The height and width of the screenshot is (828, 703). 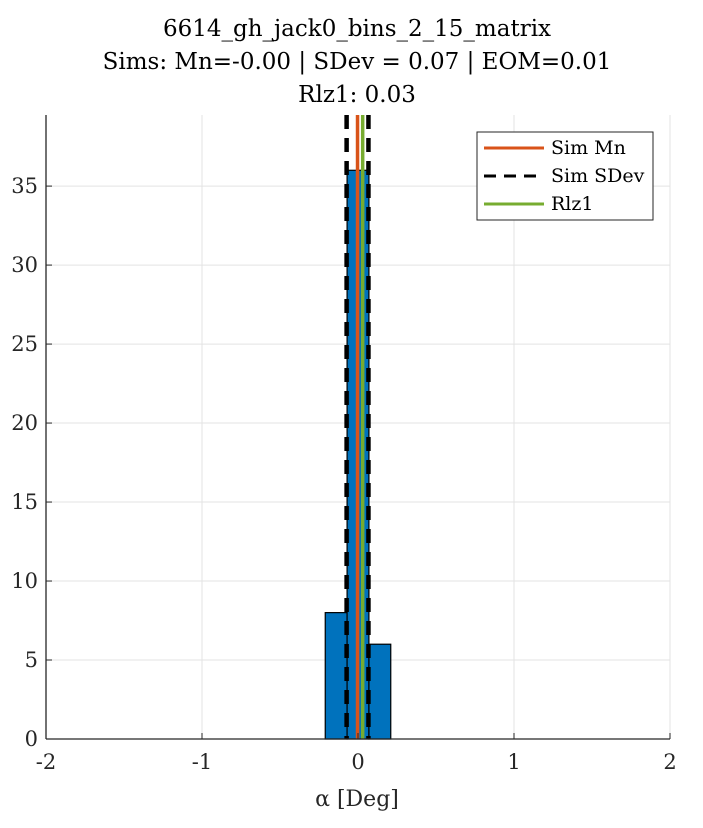 I want to click on x-axis-label: α [Deg], so click(x=357, y=799).